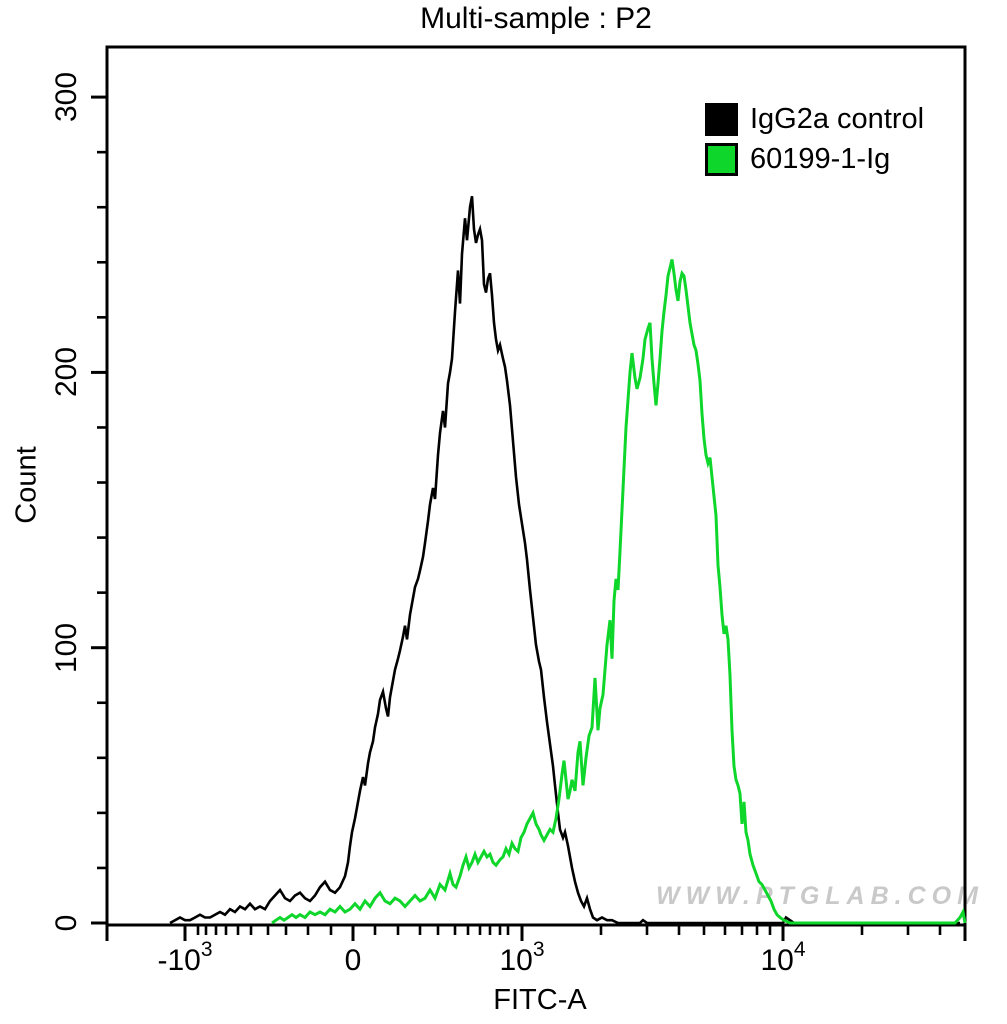 This screenshot has height=1024, width=1007. Describe the element at coordinates (820, 896) in the screenshot. I see `watermark: WWW.PTGLAB.COM` at that location.